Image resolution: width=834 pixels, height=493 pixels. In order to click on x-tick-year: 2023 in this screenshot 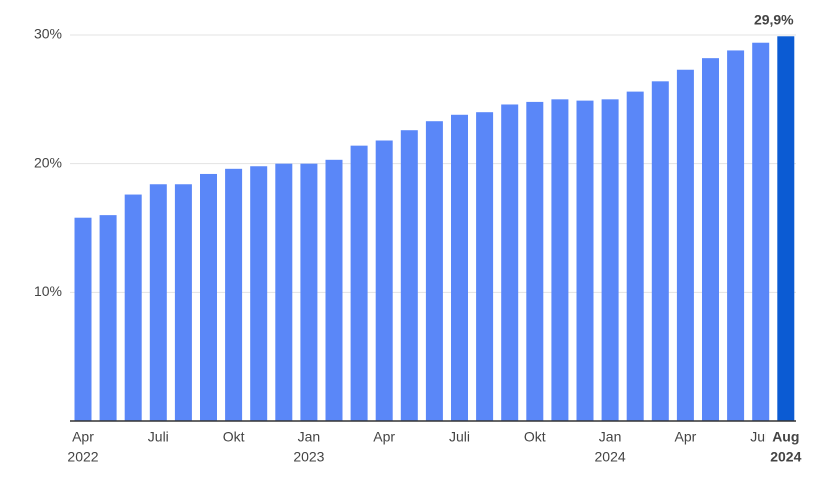, I will do `click(308, 457)`.